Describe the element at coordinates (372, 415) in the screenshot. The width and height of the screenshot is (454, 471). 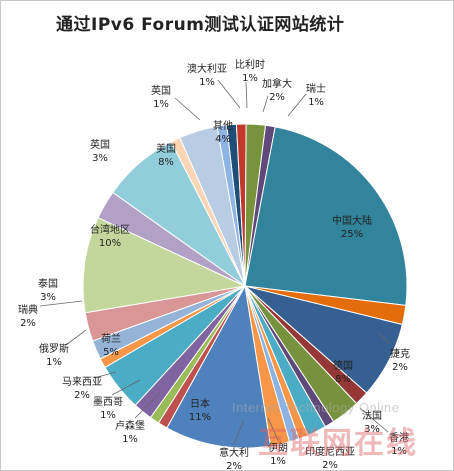
I see `slice-label: 法国` at that location.